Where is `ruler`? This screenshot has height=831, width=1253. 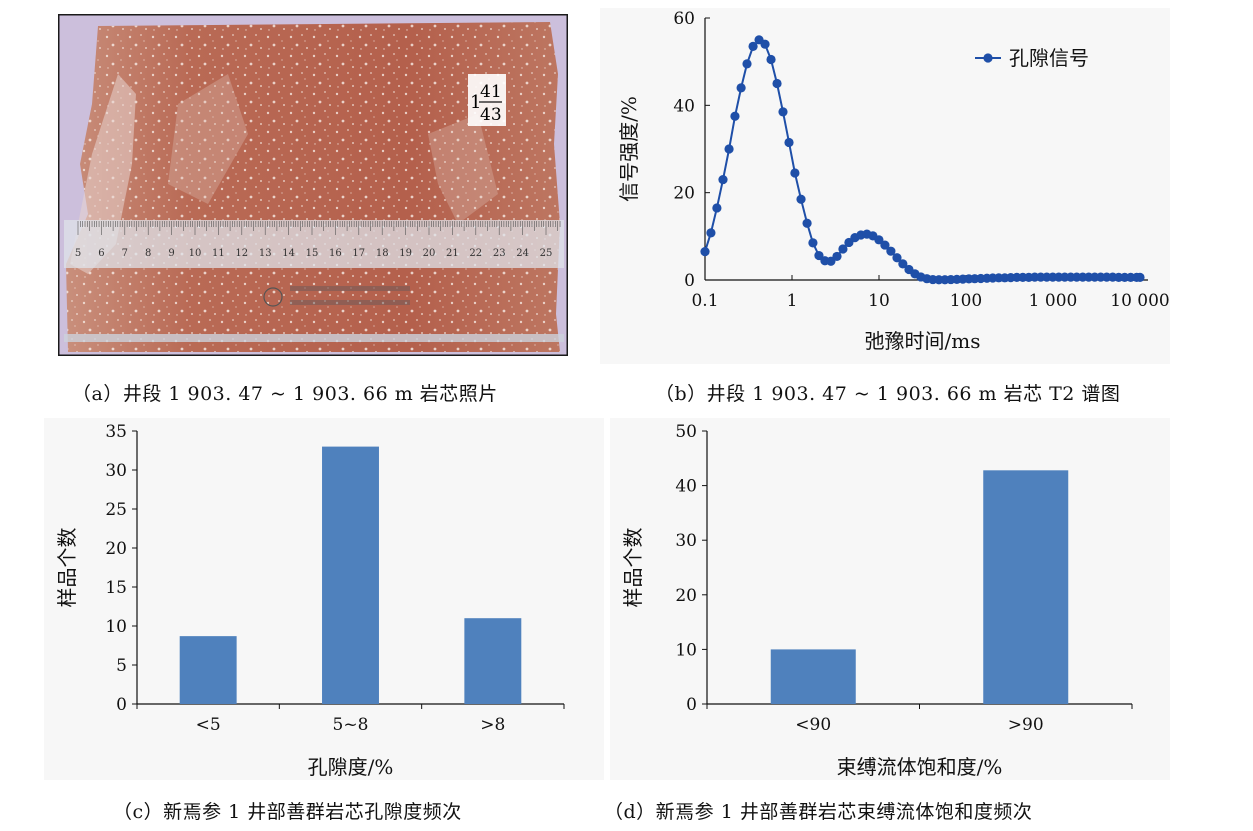 ruler is located at coordinates (314, 244).